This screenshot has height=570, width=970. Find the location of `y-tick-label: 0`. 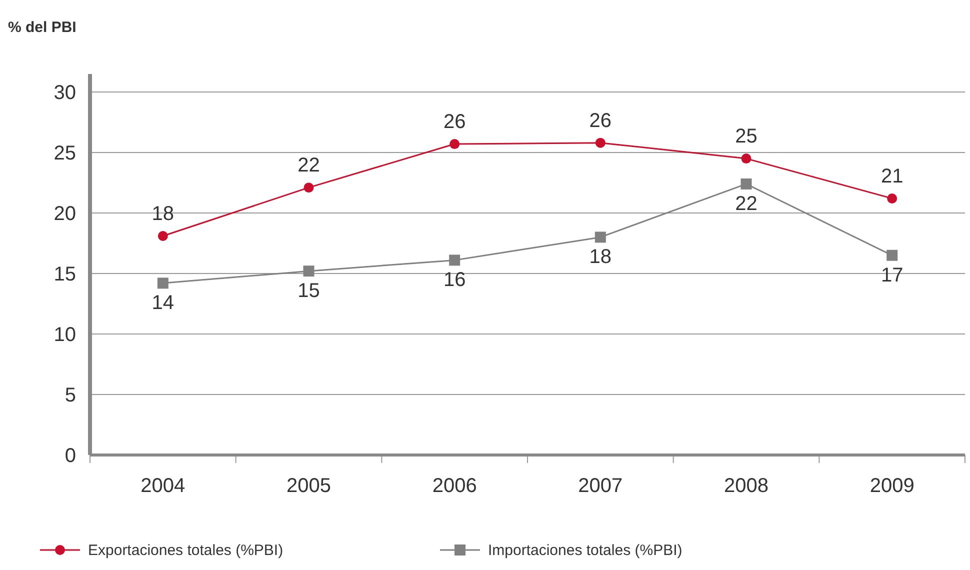

y-tick-label: 0 is located at coordinates (70, 456).